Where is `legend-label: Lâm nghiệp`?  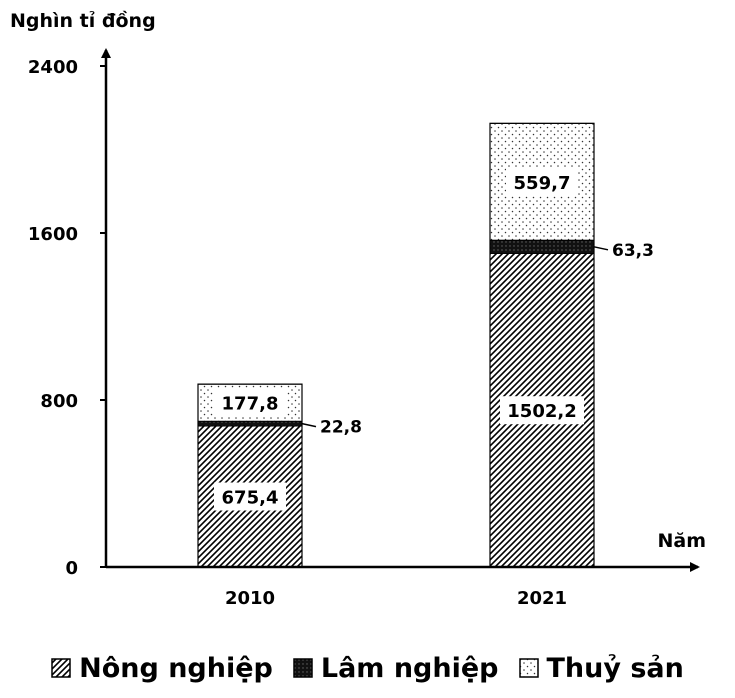
legend-label: Lâm nghiệp is located at coordinates (409, 668).